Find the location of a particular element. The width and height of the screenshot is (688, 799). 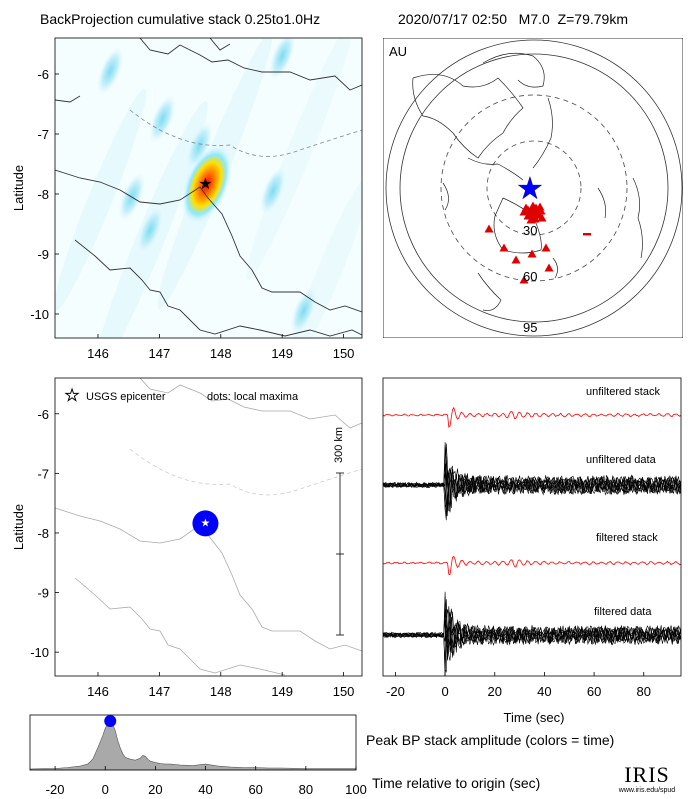

maxima-xtick-label: 150 is located at coordinates (344, 691).